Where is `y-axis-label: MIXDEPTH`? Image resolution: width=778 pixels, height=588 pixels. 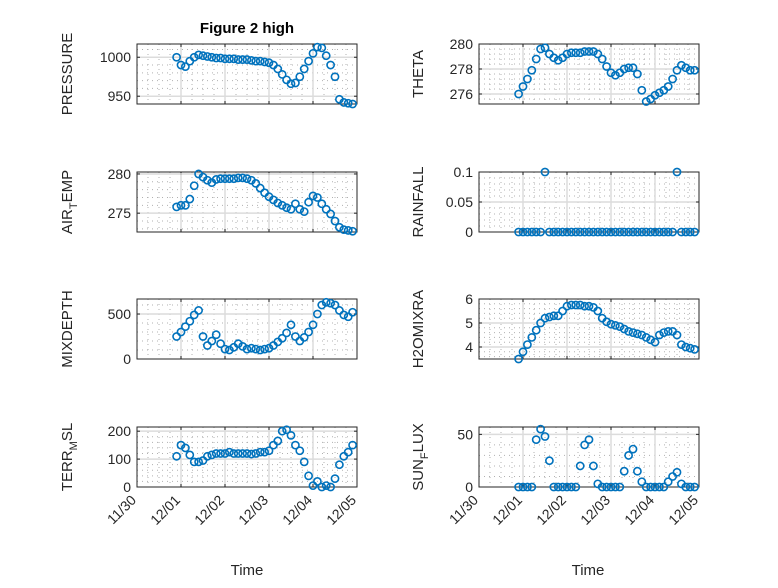 y-axis-label: MIXDEPTH is located at coordinates (67, 329).